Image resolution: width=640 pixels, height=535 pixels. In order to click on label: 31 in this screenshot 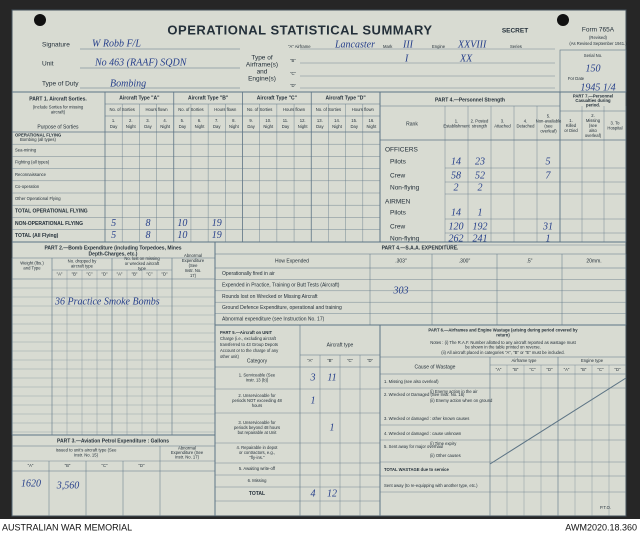, I will do `click(547, 226)`.